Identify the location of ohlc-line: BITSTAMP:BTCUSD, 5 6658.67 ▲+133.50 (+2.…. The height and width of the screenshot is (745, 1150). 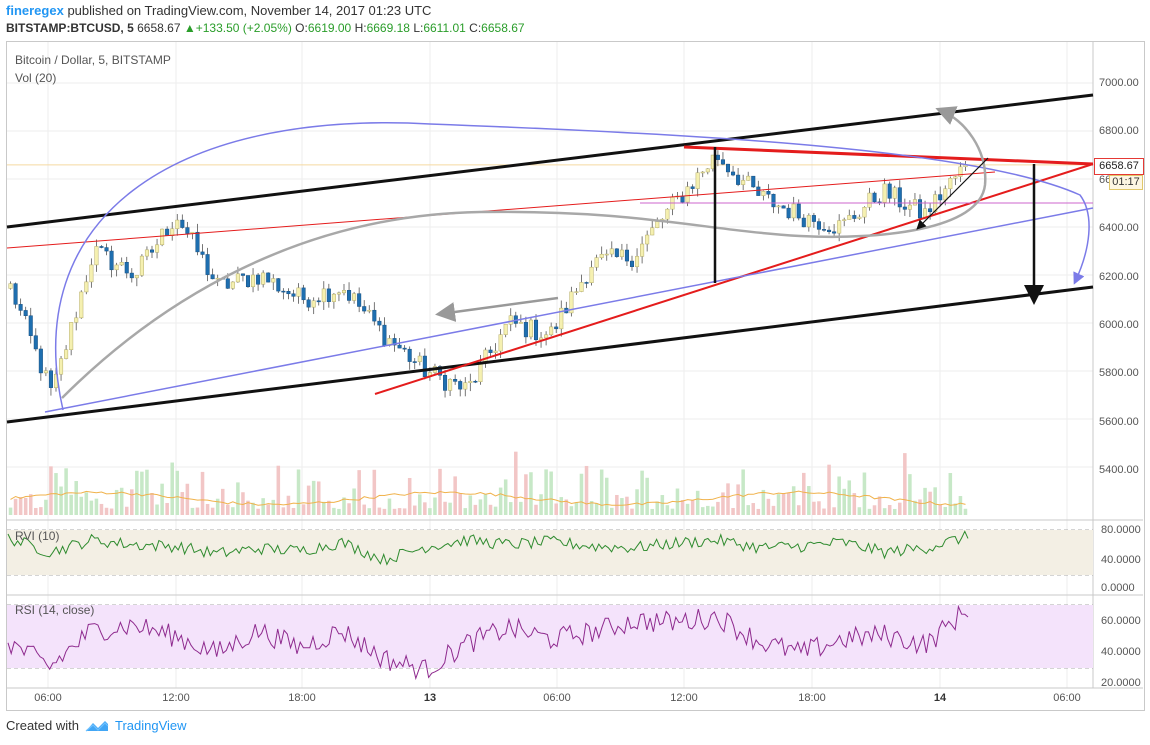
(265, 28).